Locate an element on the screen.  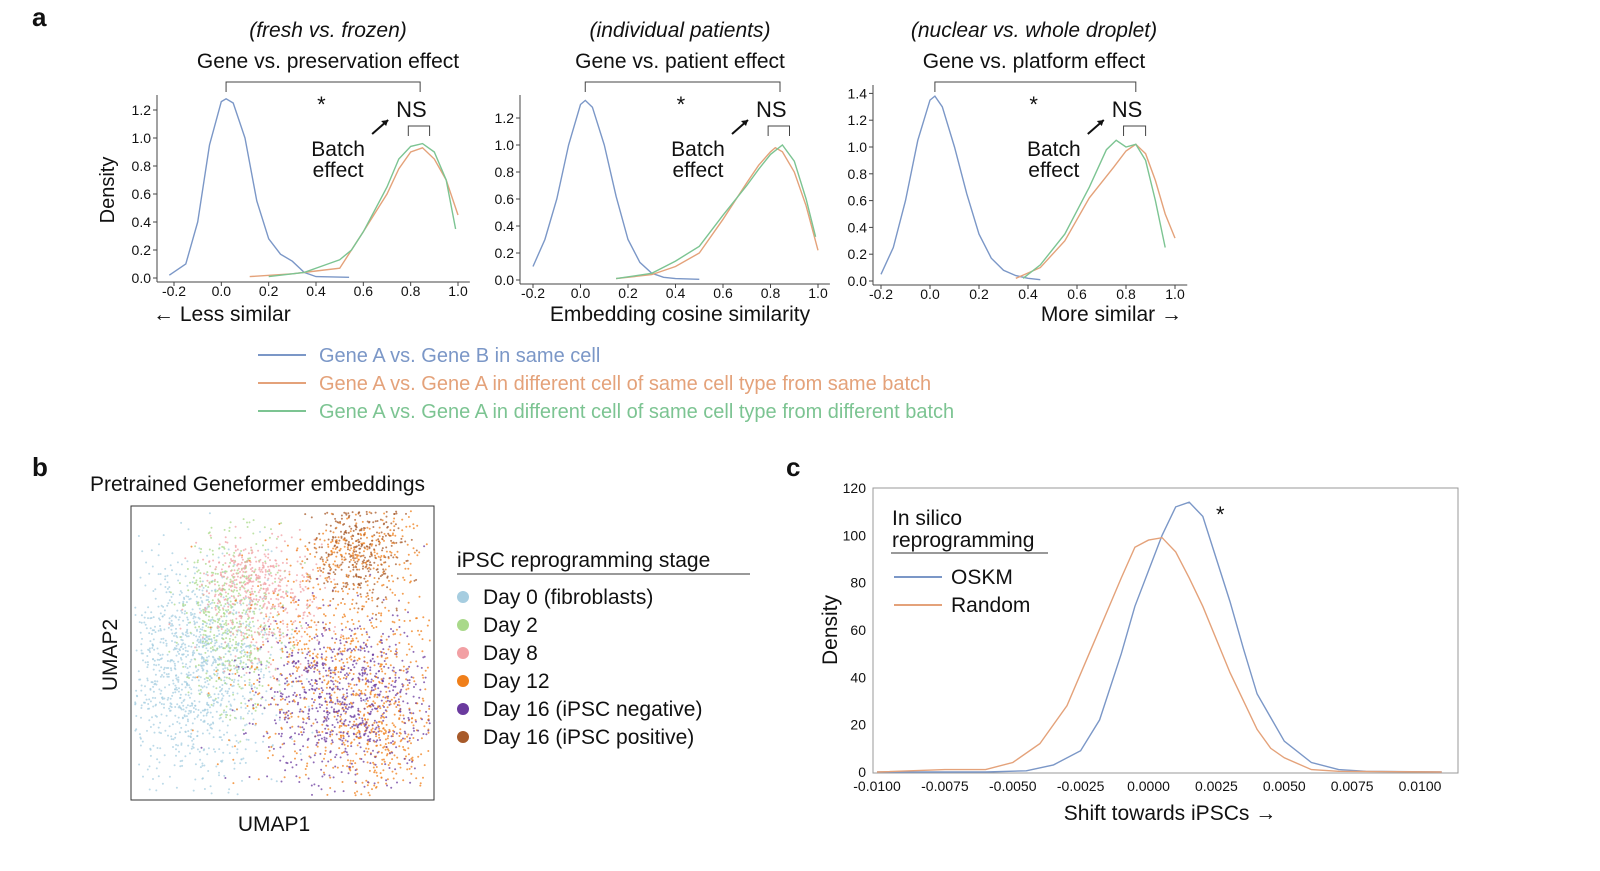
batch-effect-label: effect is located at coordinates (338, 170).